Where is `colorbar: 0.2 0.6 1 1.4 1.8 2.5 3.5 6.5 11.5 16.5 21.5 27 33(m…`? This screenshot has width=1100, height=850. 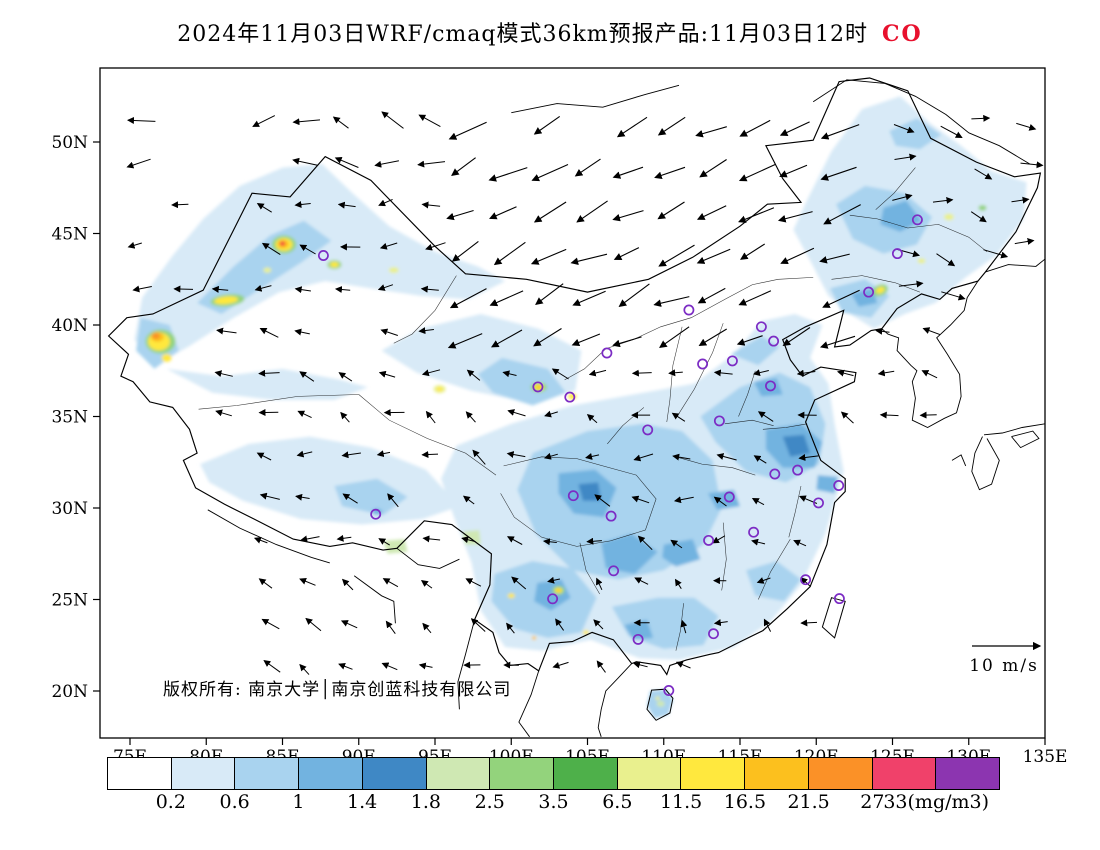
colorbar: 0.2 0.6 1 1.4 1.8 2.5 3.5 6.5 11.5 16.5 21.5 27 33(m… is located at coordinates (553, 788).